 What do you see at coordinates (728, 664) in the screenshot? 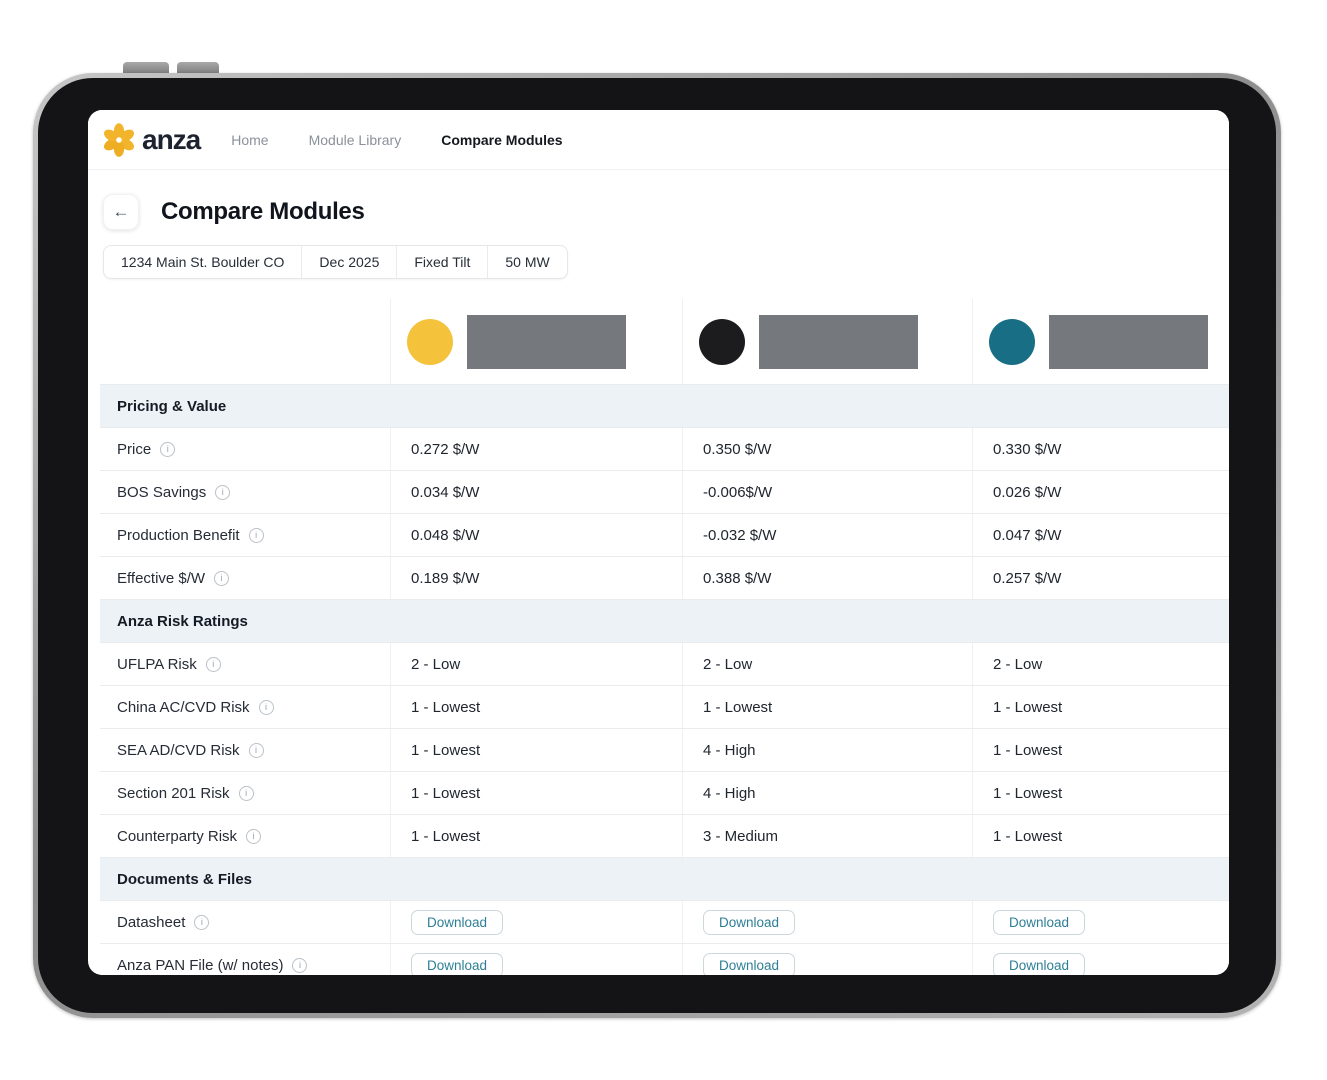
I see `cell-value: 2 - Low` at bounding box center [728, 664].